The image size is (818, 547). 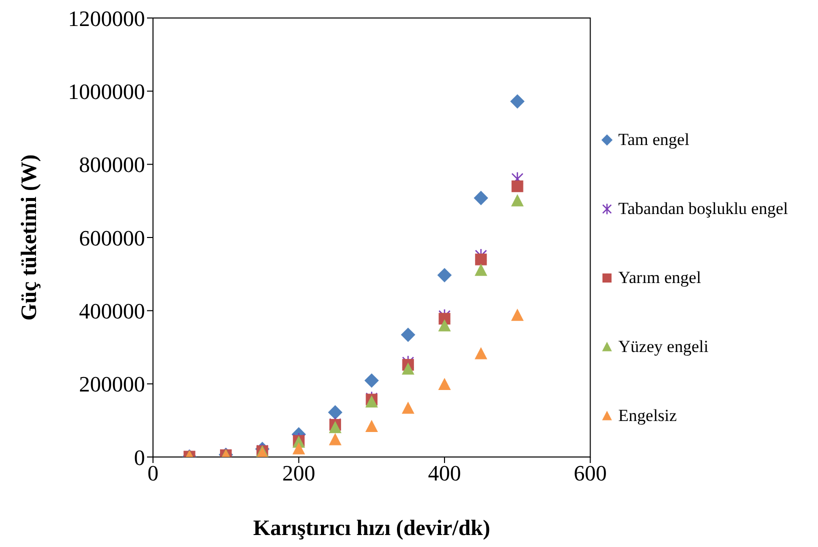 What do you see at coordinates (112, 311) in the screenshot?
I see `y-tick-label: 400000` at bounding box center [112, 311].